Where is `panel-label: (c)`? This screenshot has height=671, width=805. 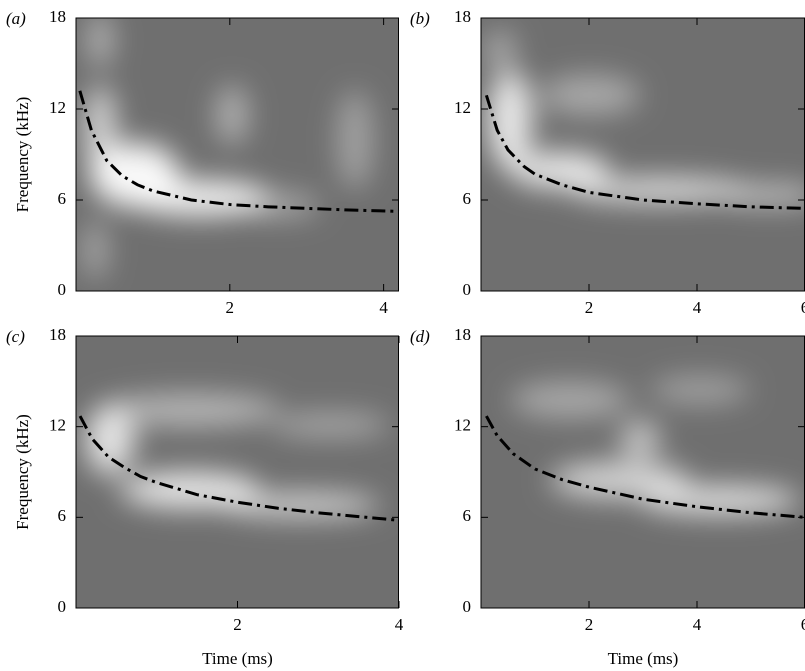 panel-label: (c) is located at coordinates (15, 336).